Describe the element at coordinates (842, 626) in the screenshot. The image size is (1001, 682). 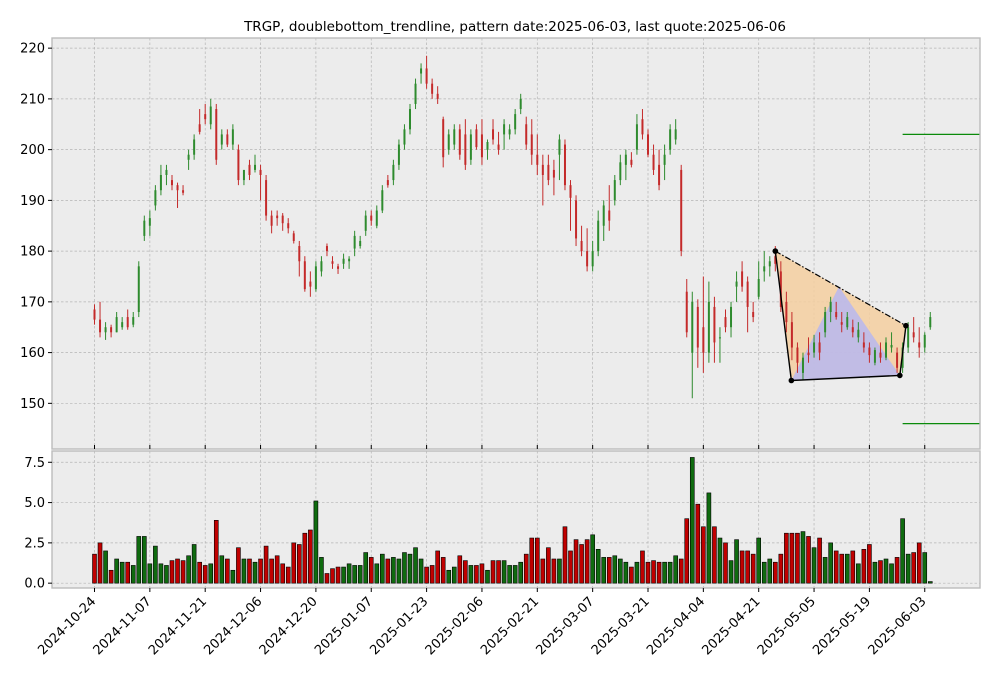
I see `date-tick-label: 2025-05-19` at that location.